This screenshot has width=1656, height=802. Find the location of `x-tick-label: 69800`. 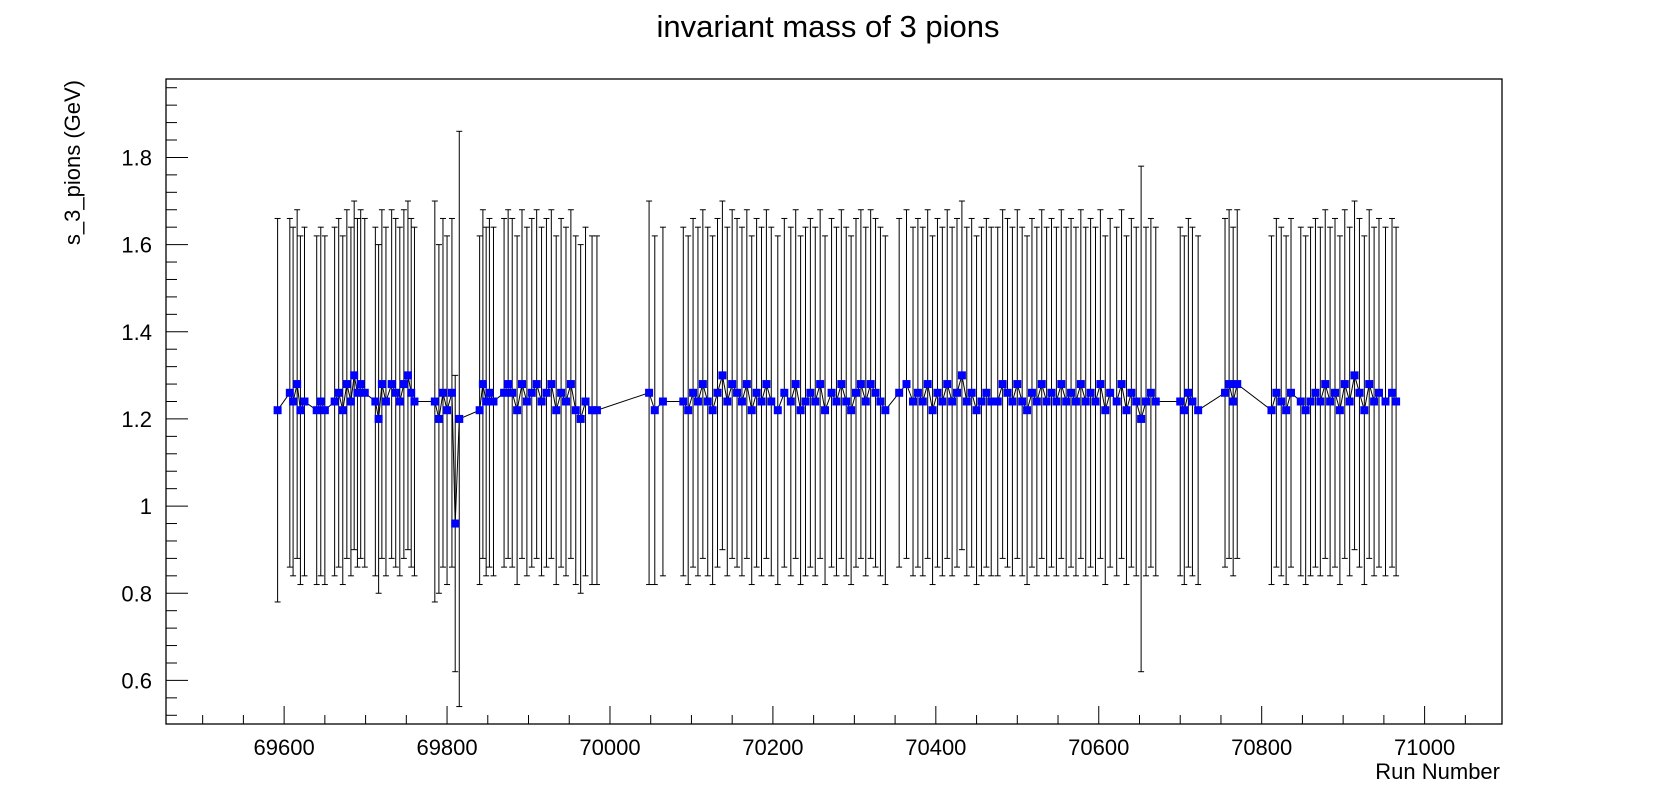

x-tick-label: 69800 is located at coordinates (446, 747).